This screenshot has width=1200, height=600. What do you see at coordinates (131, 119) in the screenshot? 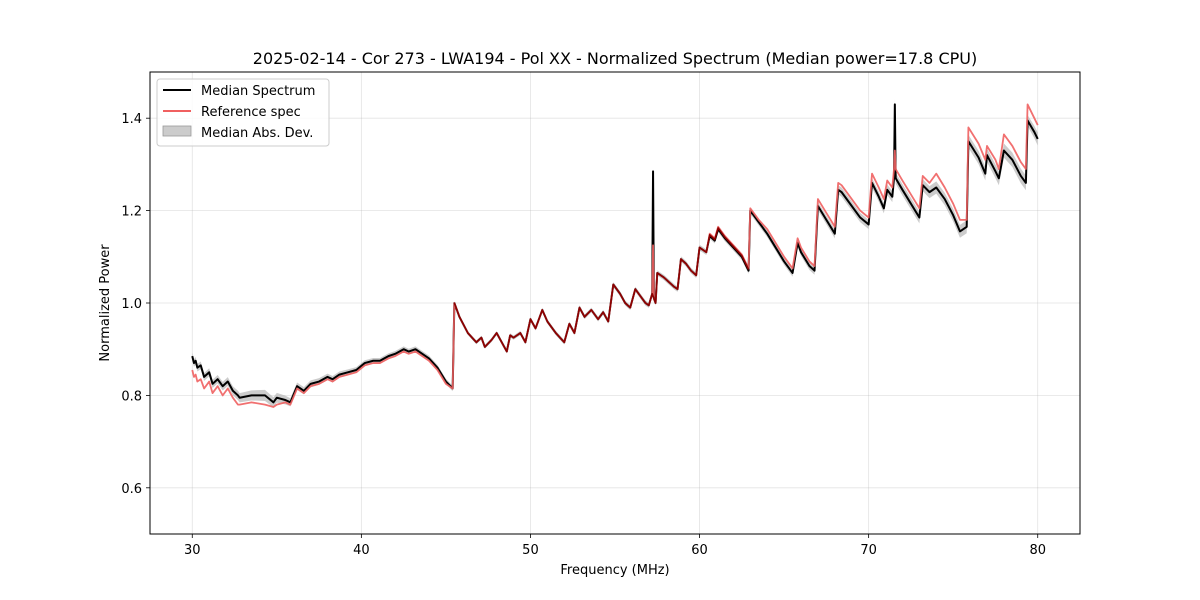
I see `y-tick-label: 1.4` at bounding box center [131, 119].